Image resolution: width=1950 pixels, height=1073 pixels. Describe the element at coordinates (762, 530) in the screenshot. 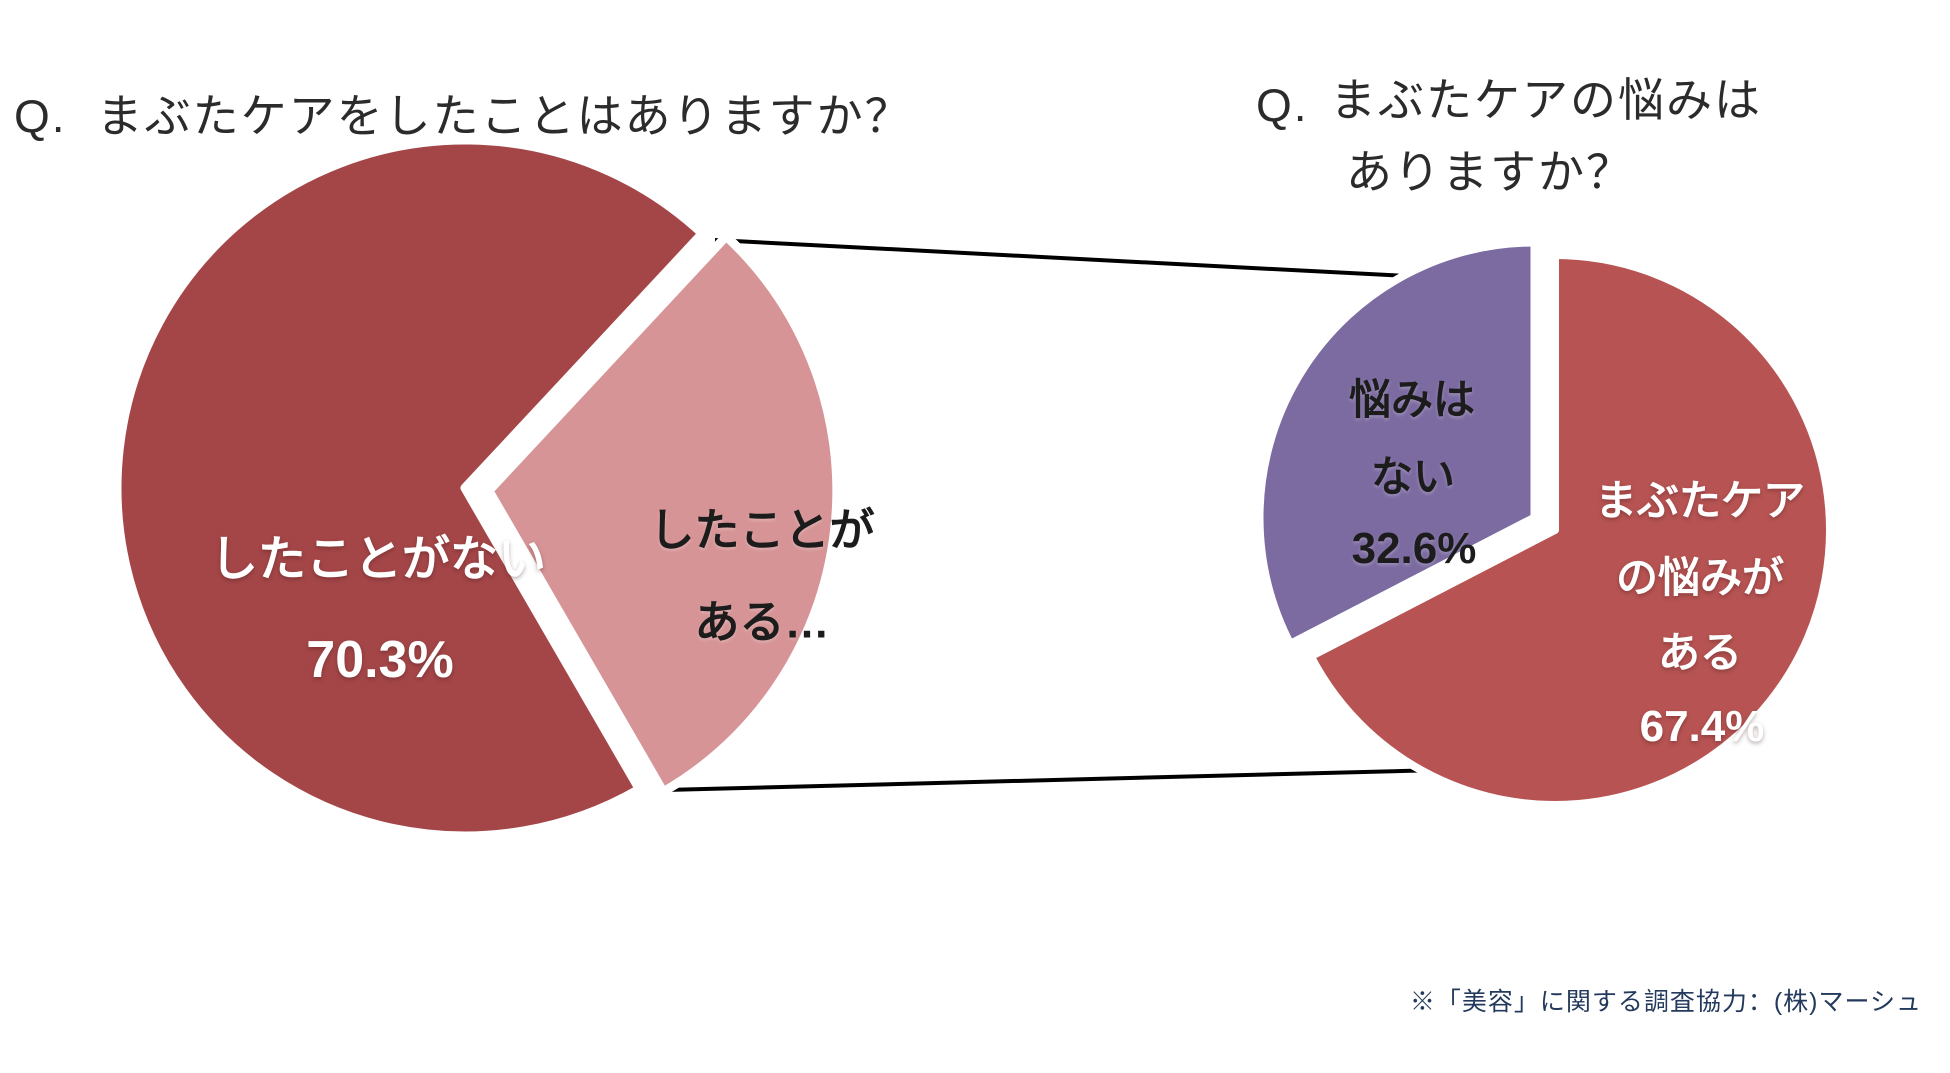

I see `left-pie-secondary-slice-label-line1: したことが` at that location.